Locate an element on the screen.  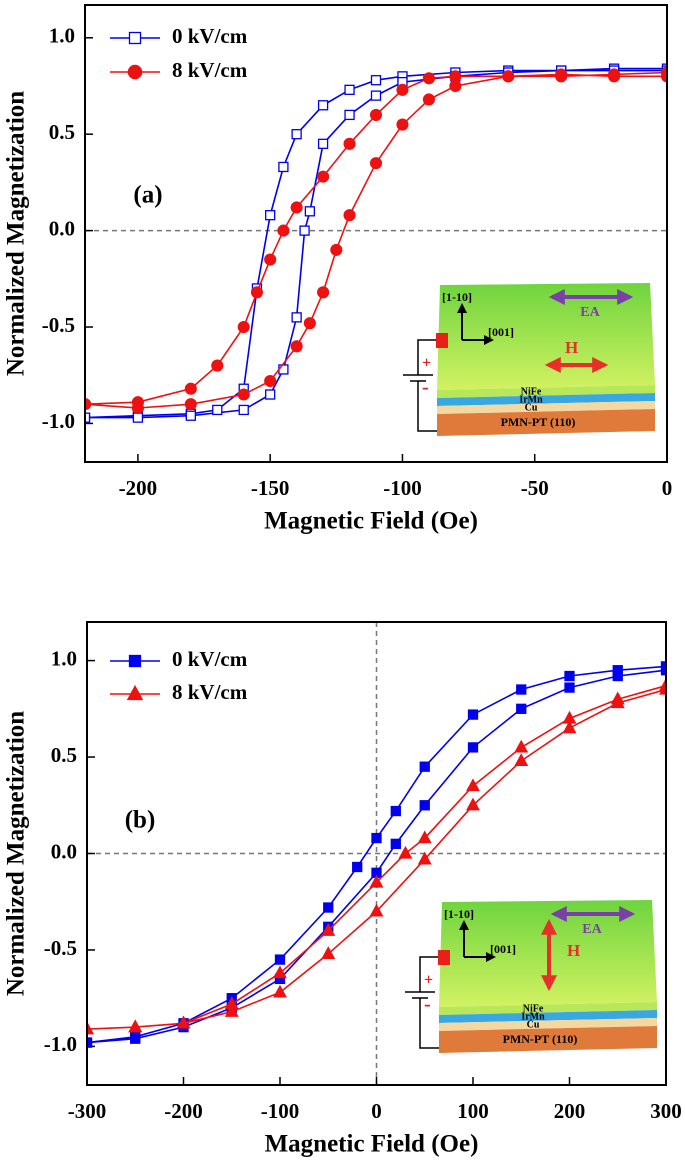
easy-axis-label: EA is located at coordinates (592, 929).